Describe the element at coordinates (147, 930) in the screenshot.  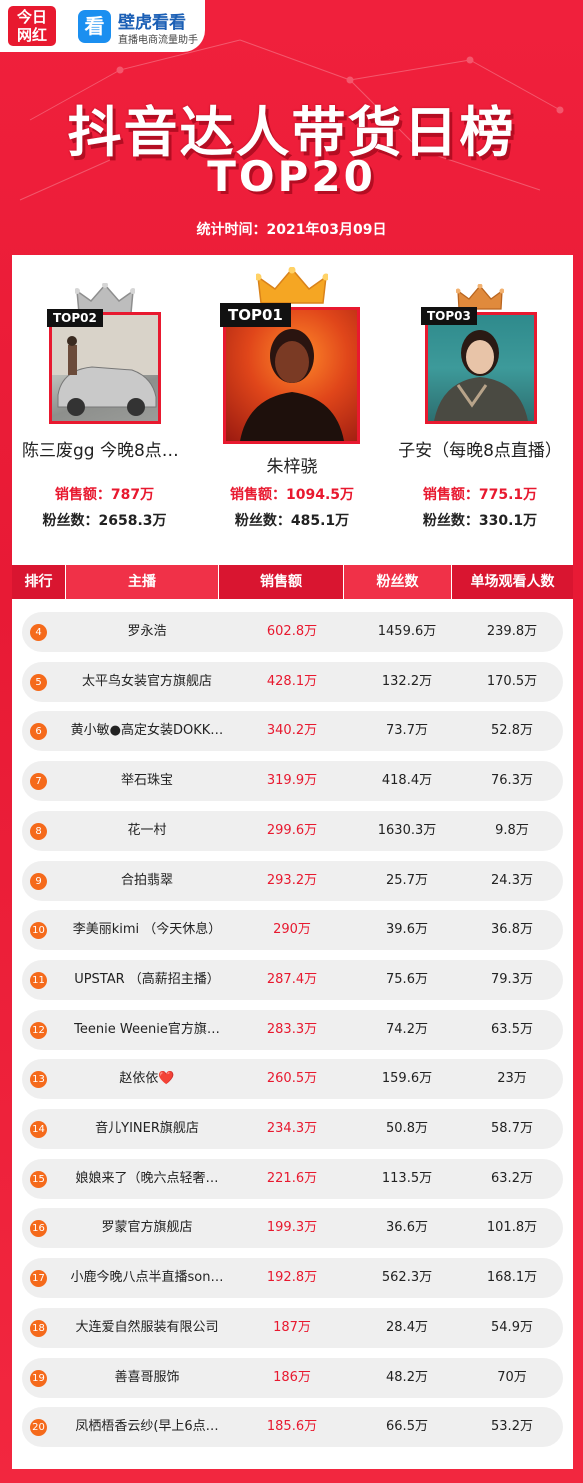
I see `anchor-name: 李美丽kimi （今天休息）` at that location.